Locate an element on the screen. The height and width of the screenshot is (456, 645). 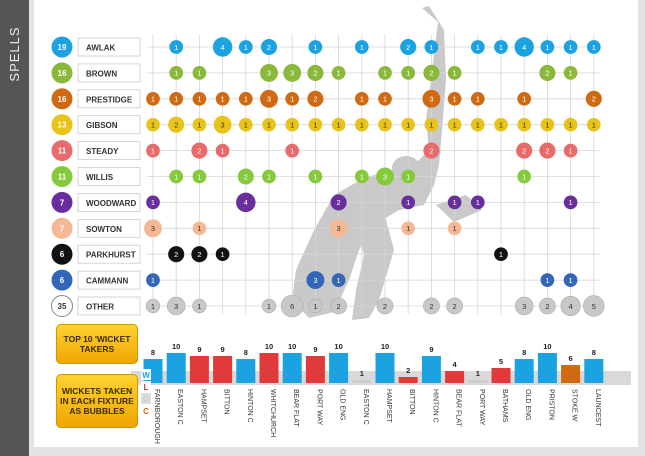
fixture-name-label: BATHAMS is located at coordinates (504, 406).